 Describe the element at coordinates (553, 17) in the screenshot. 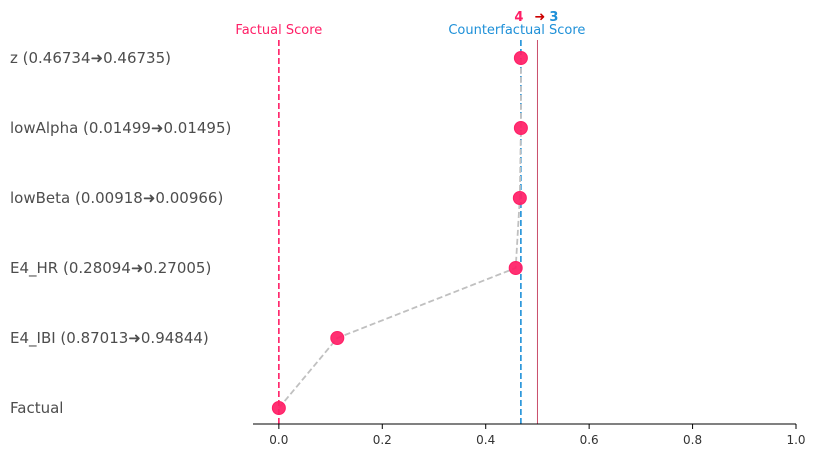

I see `to-class-label: 3` at that location.